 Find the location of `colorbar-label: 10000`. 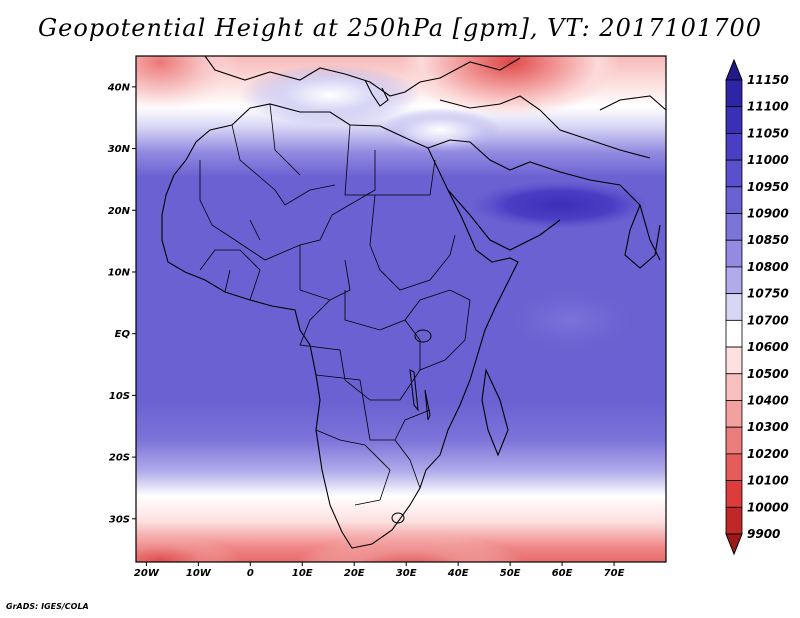

colorbar-label: 10000 is located at coordinates (768, 507).